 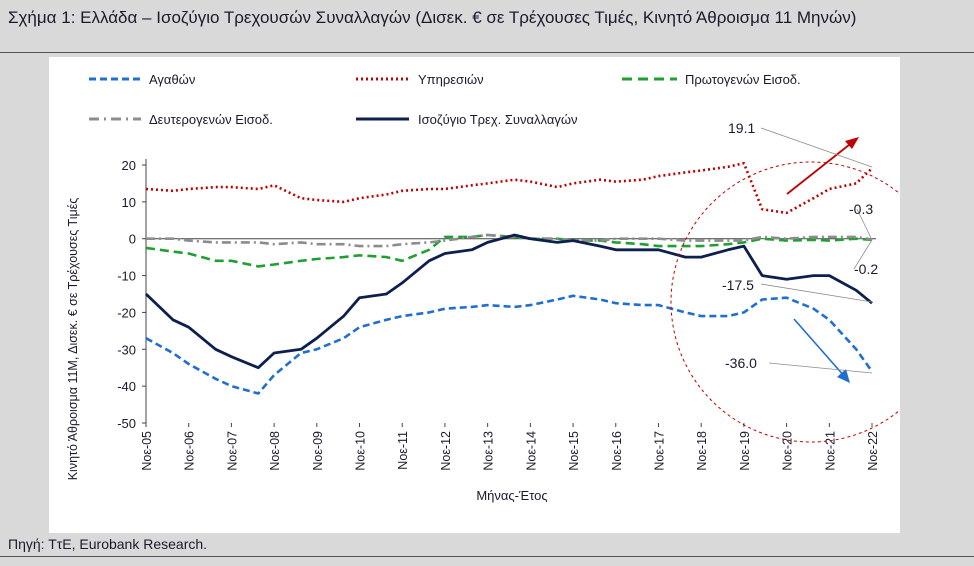 What do you see at coordinates (509, 240) in the screenshot?
I see `series-line-secondary` at bounding box center [509, 240].